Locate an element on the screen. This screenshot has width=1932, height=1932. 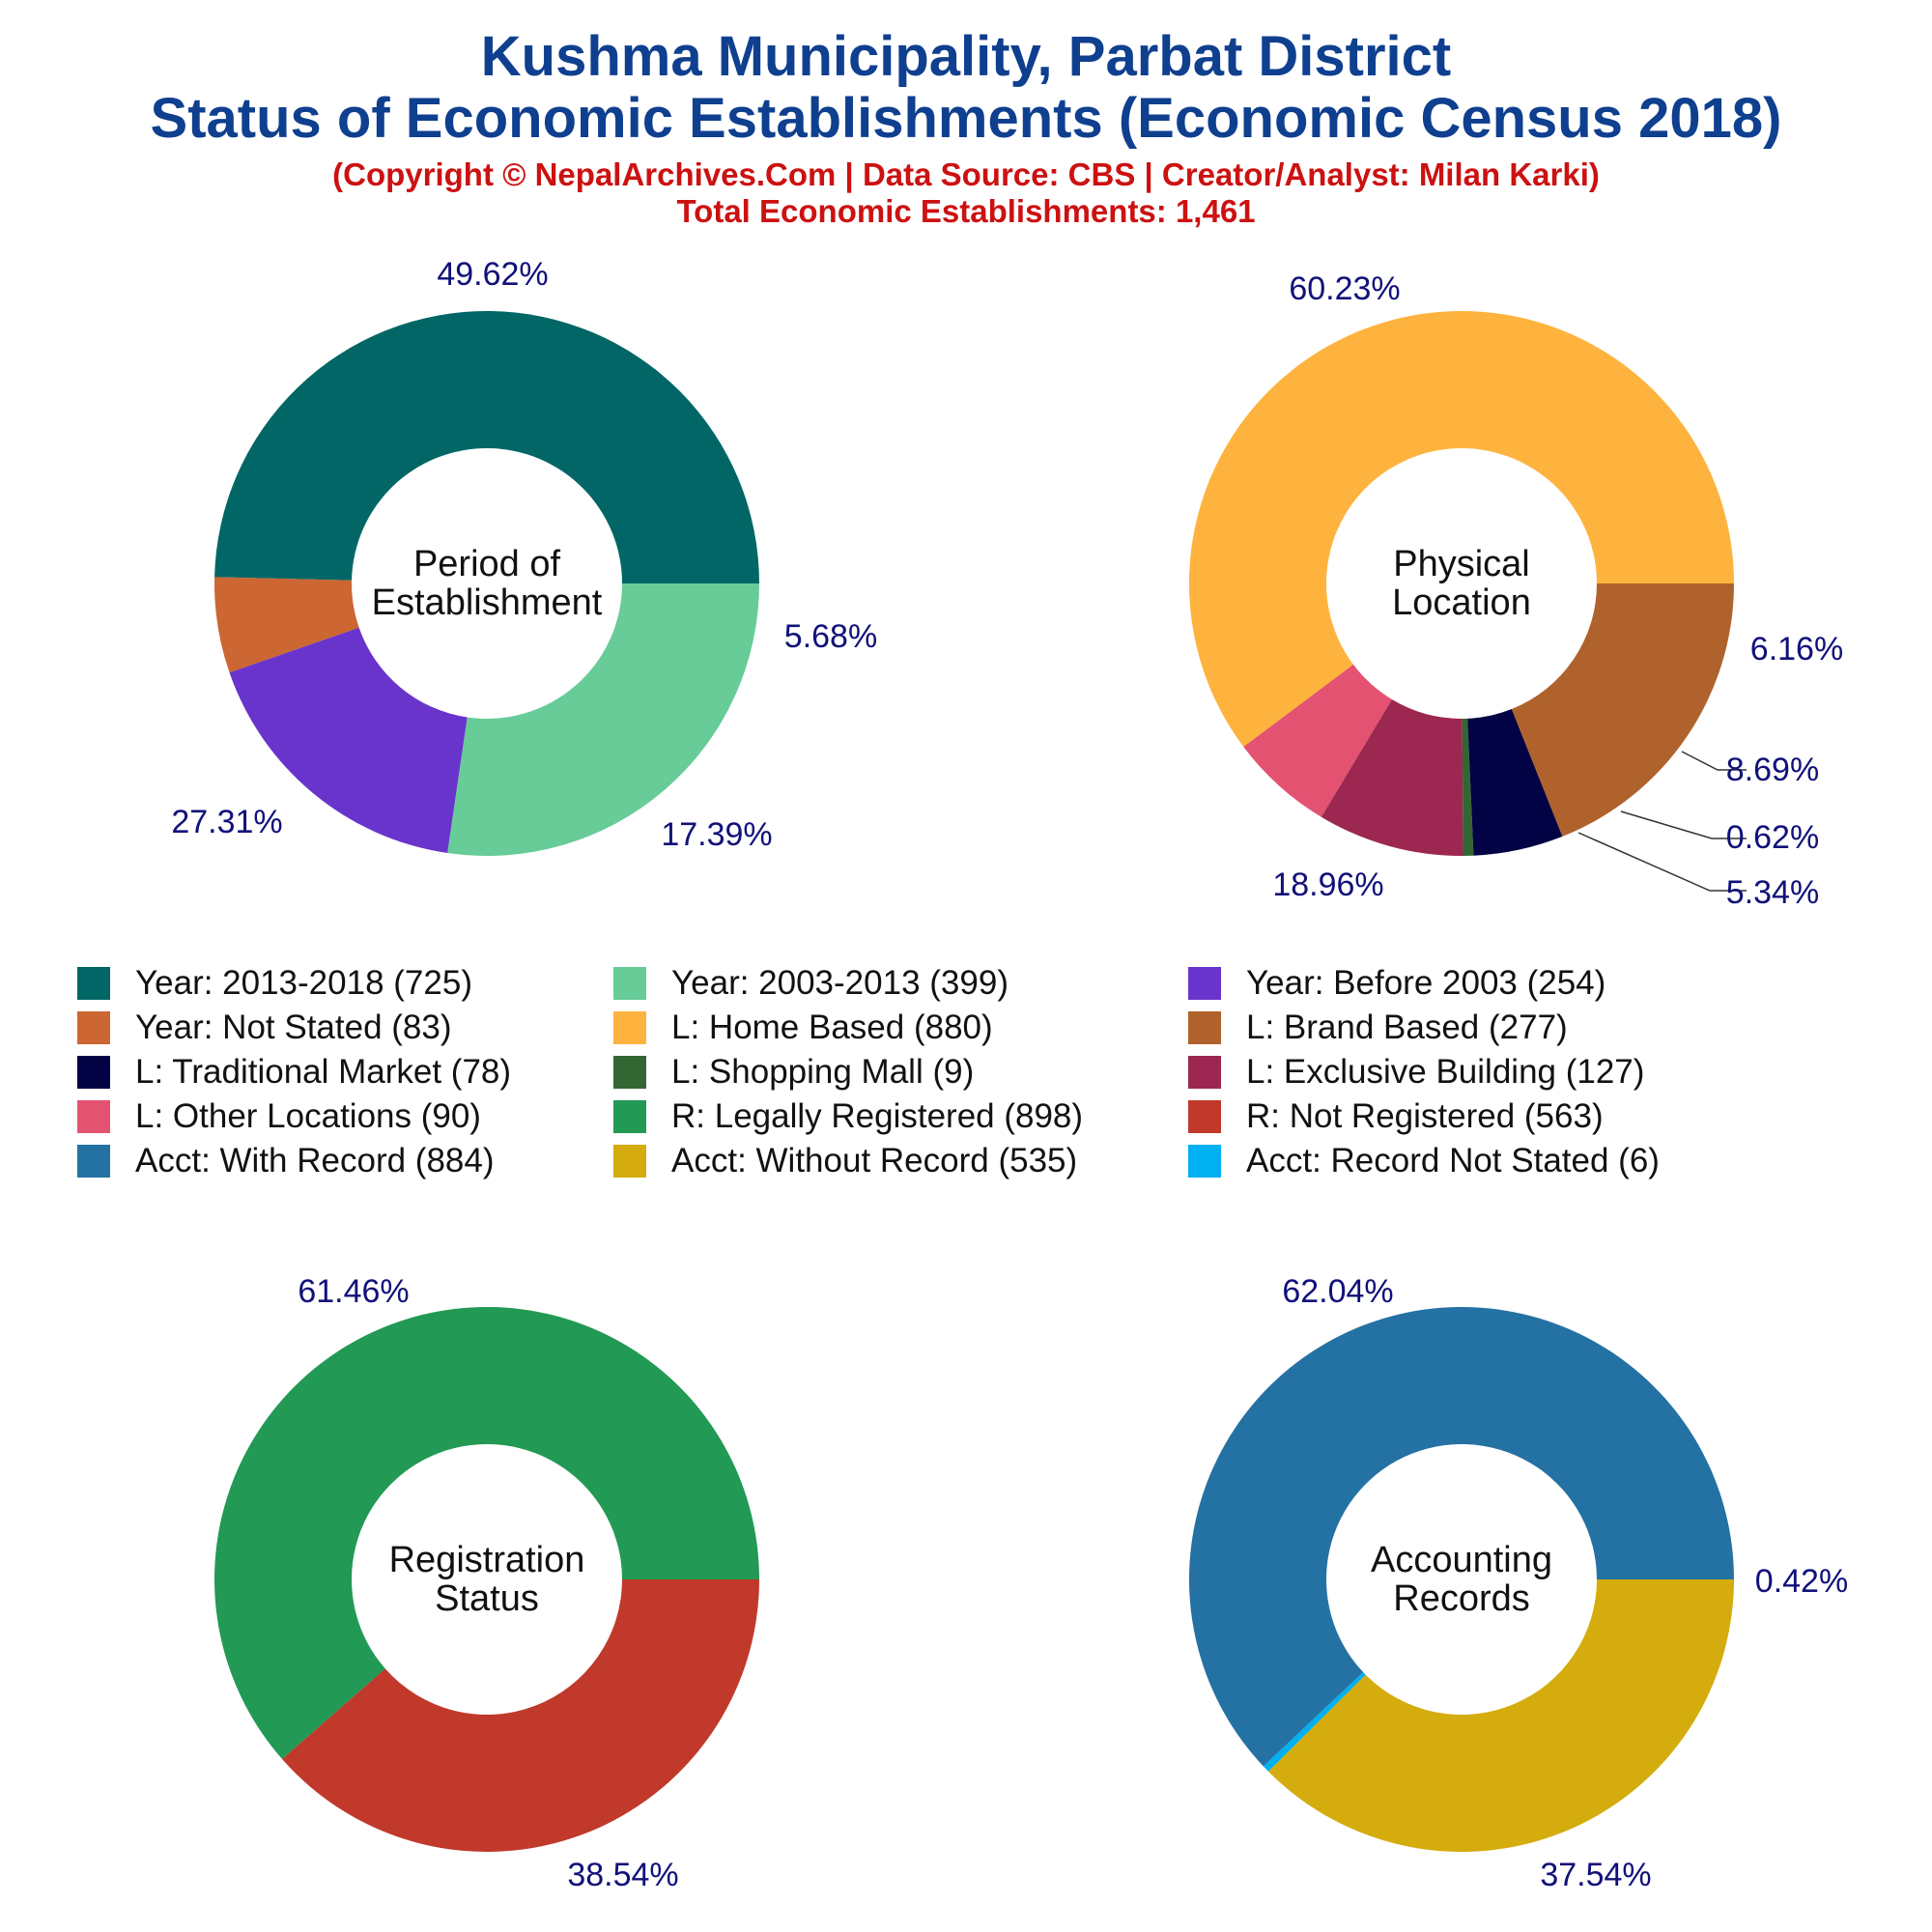
legend-label: Year: 2003-2013 (399) is located at coordinates (840, 983).